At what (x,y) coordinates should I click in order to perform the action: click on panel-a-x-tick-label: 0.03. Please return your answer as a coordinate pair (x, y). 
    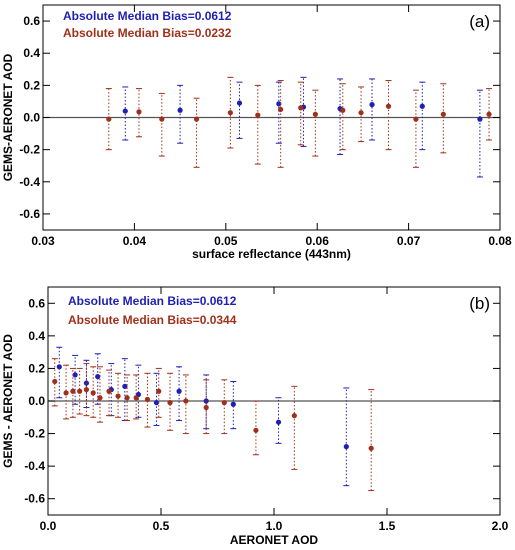
    Looking at the image, I should click on (43, 241).